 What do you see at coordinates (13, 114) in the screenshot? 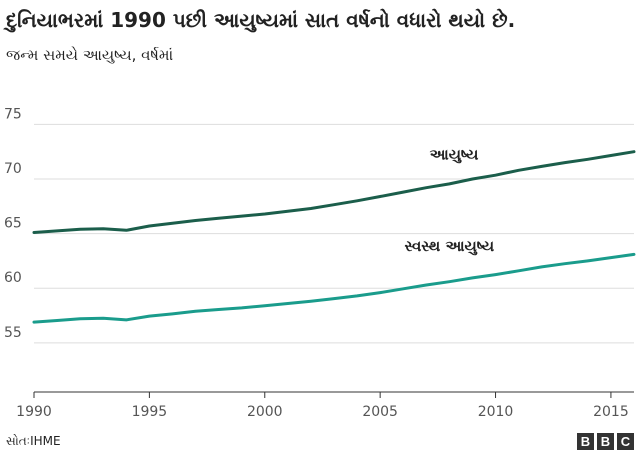
I see `y-tick-label: 75` at bounding box center [13, 114].